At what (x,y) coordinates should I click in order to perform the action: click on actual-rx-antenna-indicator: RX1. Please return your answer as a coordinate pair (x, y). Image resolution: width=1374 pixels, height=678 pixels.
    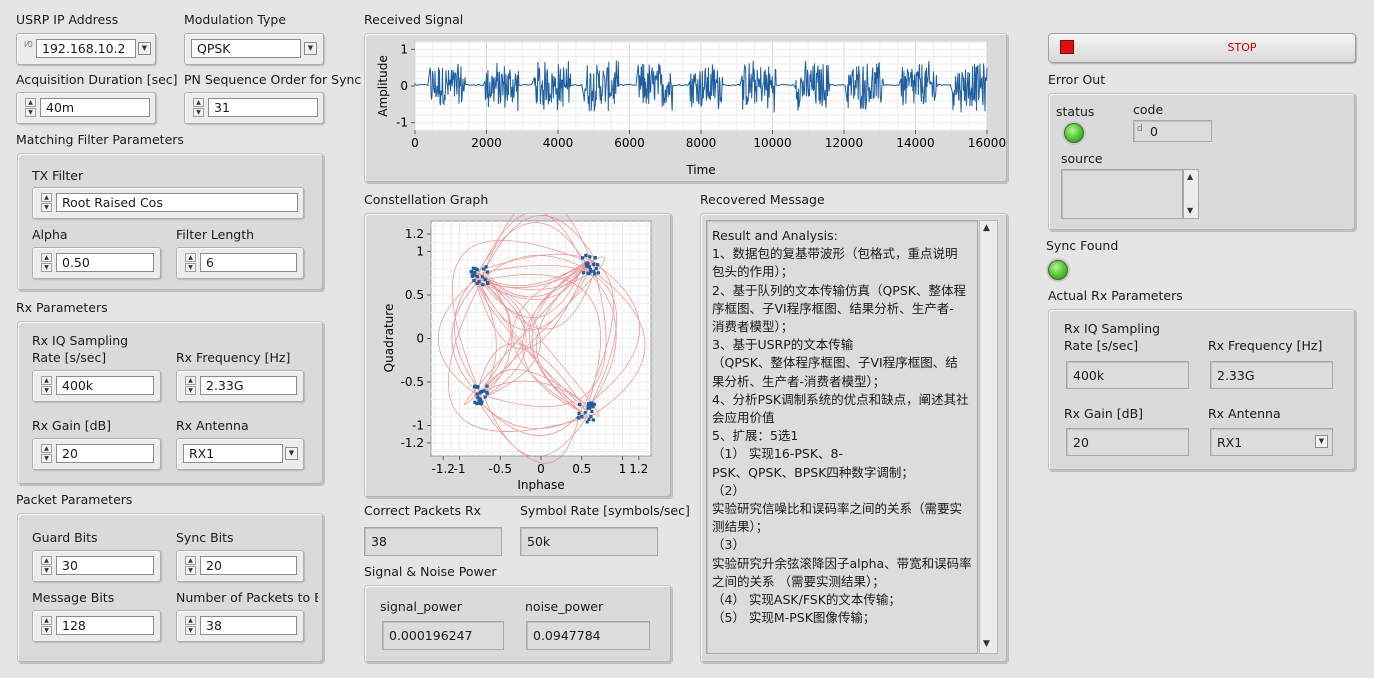
    Looking at the image, I should click on (1271, 442).